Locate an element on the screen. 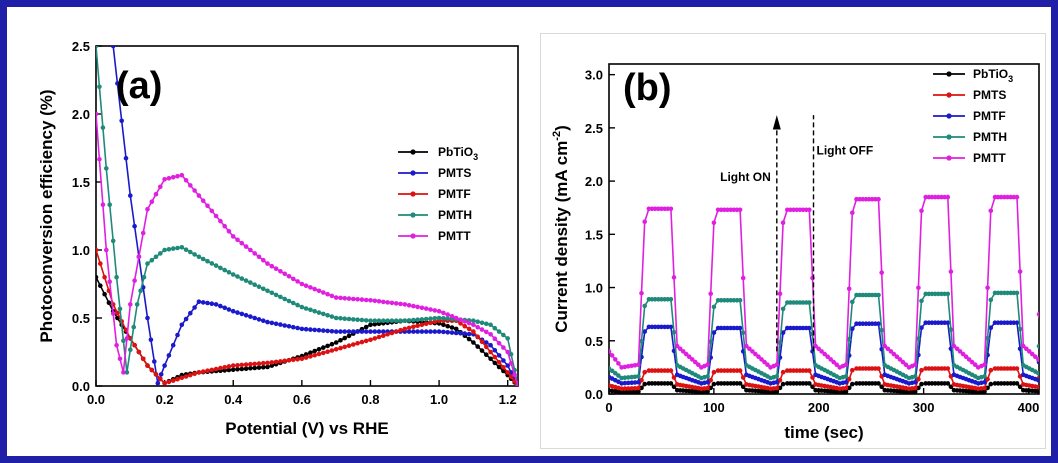 The image size is (1058, 463). a-y-axis-label: Photoconversion efficiency (%) is located at coordinates (46, 215).